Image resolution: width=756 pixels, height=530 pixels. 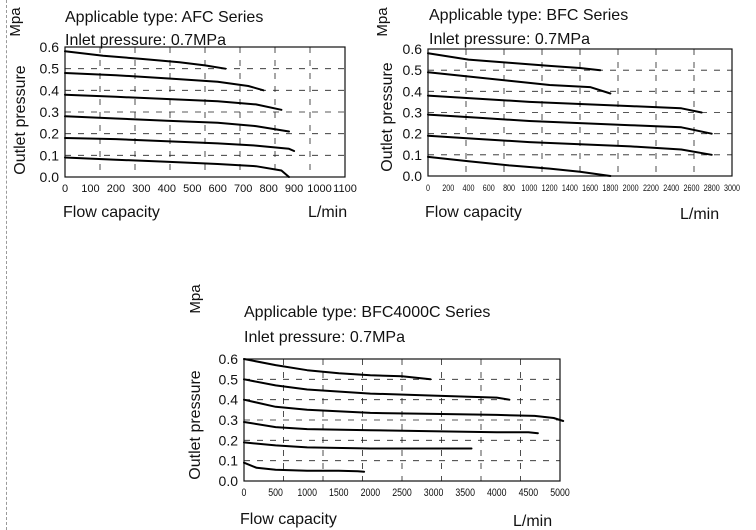 What do you see at coordinates (497, 493) in the screenshot?
I see `x-tick-label: 4000` at bounding box center [497, 493].